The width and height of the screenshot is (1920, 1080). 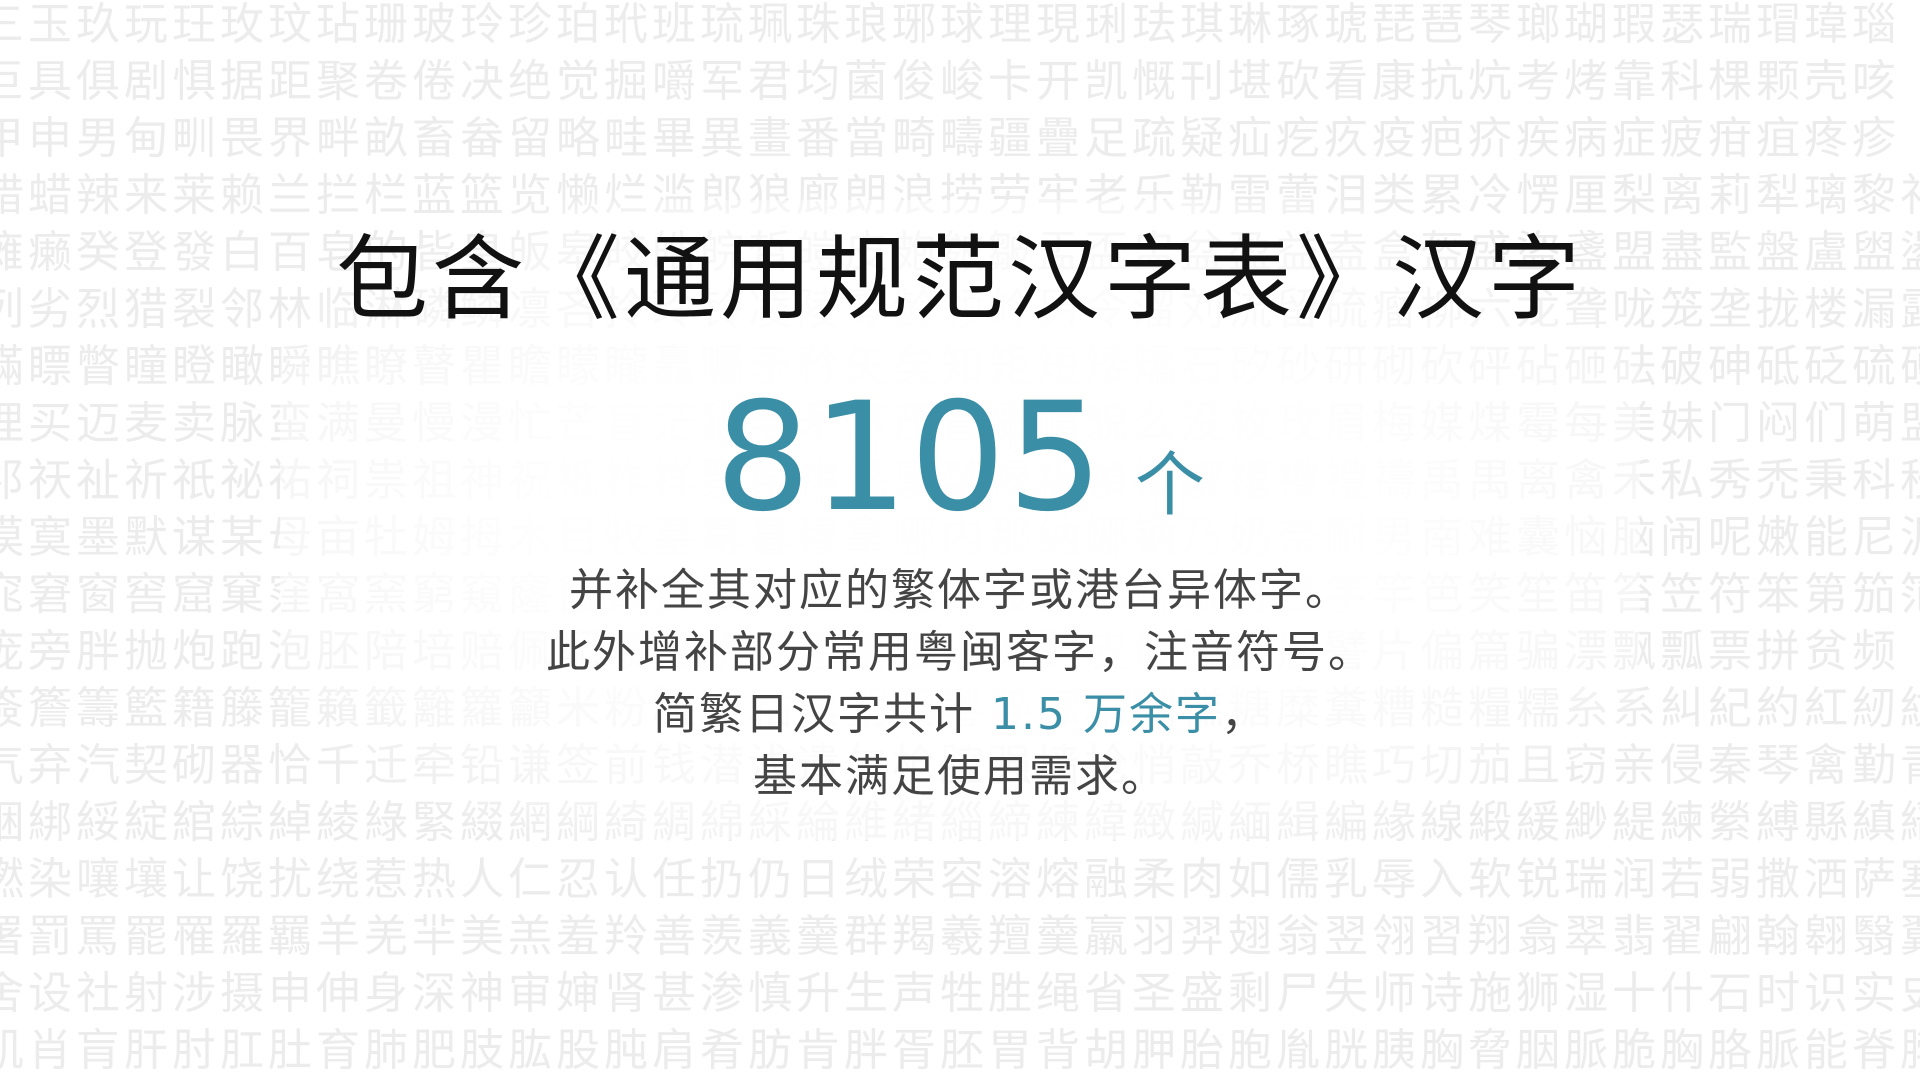 I want to click on description-line-3: 简繁日汉字共计 1.5 万余字，, so click(x=960, y=715).